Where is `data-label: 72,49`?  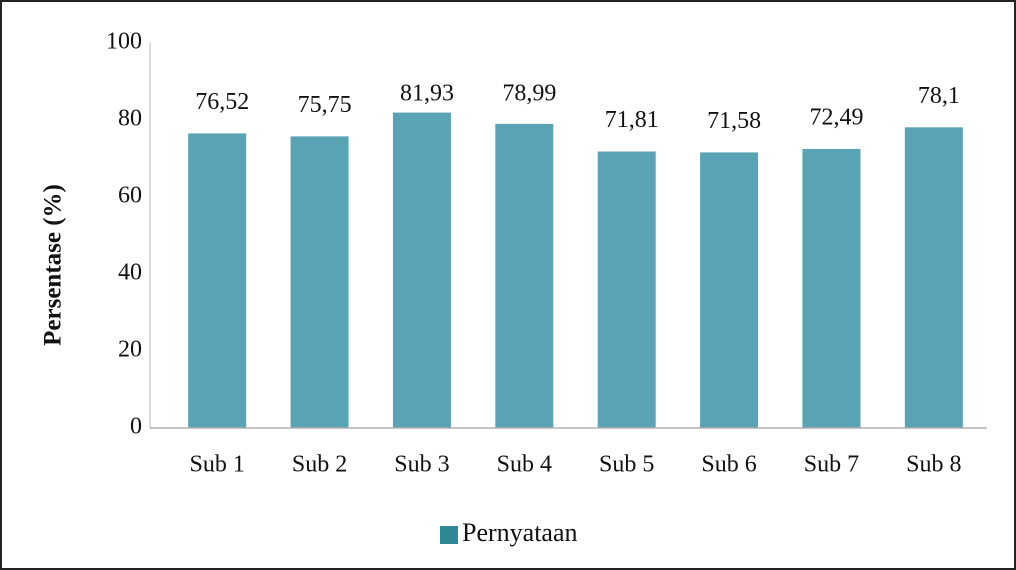
data-label: 72,49 is located at coordinates (836, 117).